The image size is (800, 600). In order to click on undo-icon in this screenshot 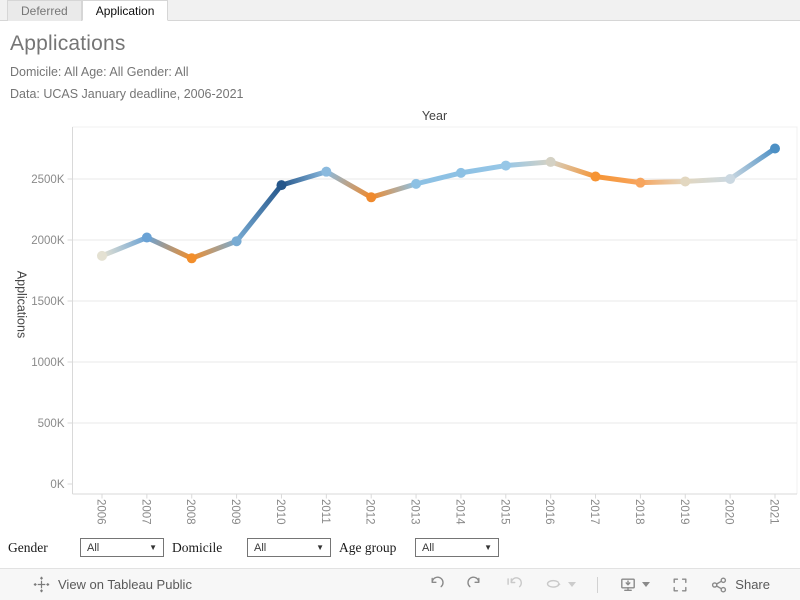, I will do `click(437, 581)`.